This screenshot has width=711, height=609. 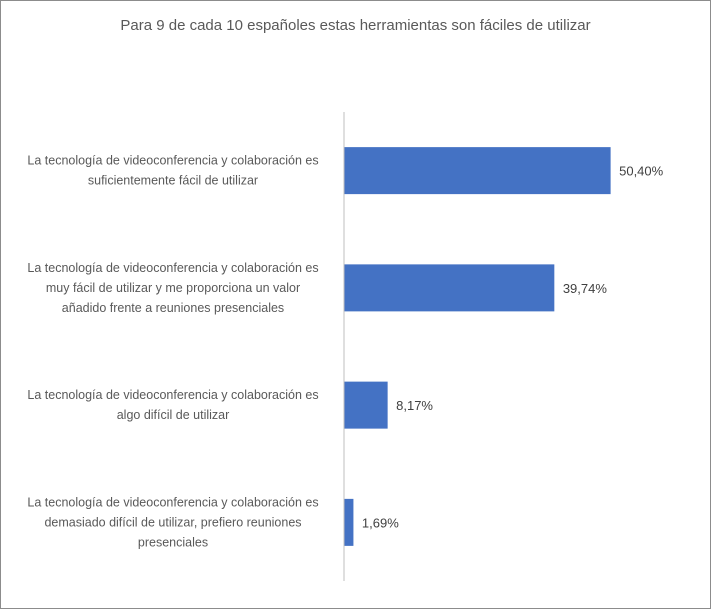 I want to click on category-label-line: añadido frente a reuniones presenciales, so click(x=173, y=308).